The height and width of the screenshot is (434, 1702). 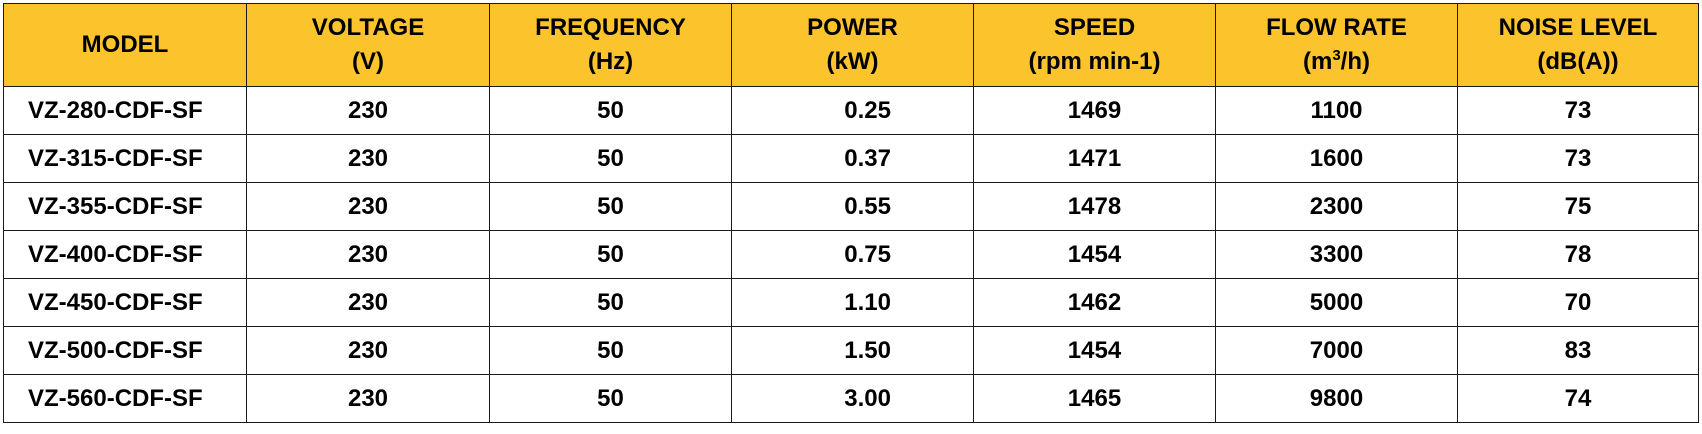 I want to click on header-power: POWER (kW), so click(x=852, y=45).